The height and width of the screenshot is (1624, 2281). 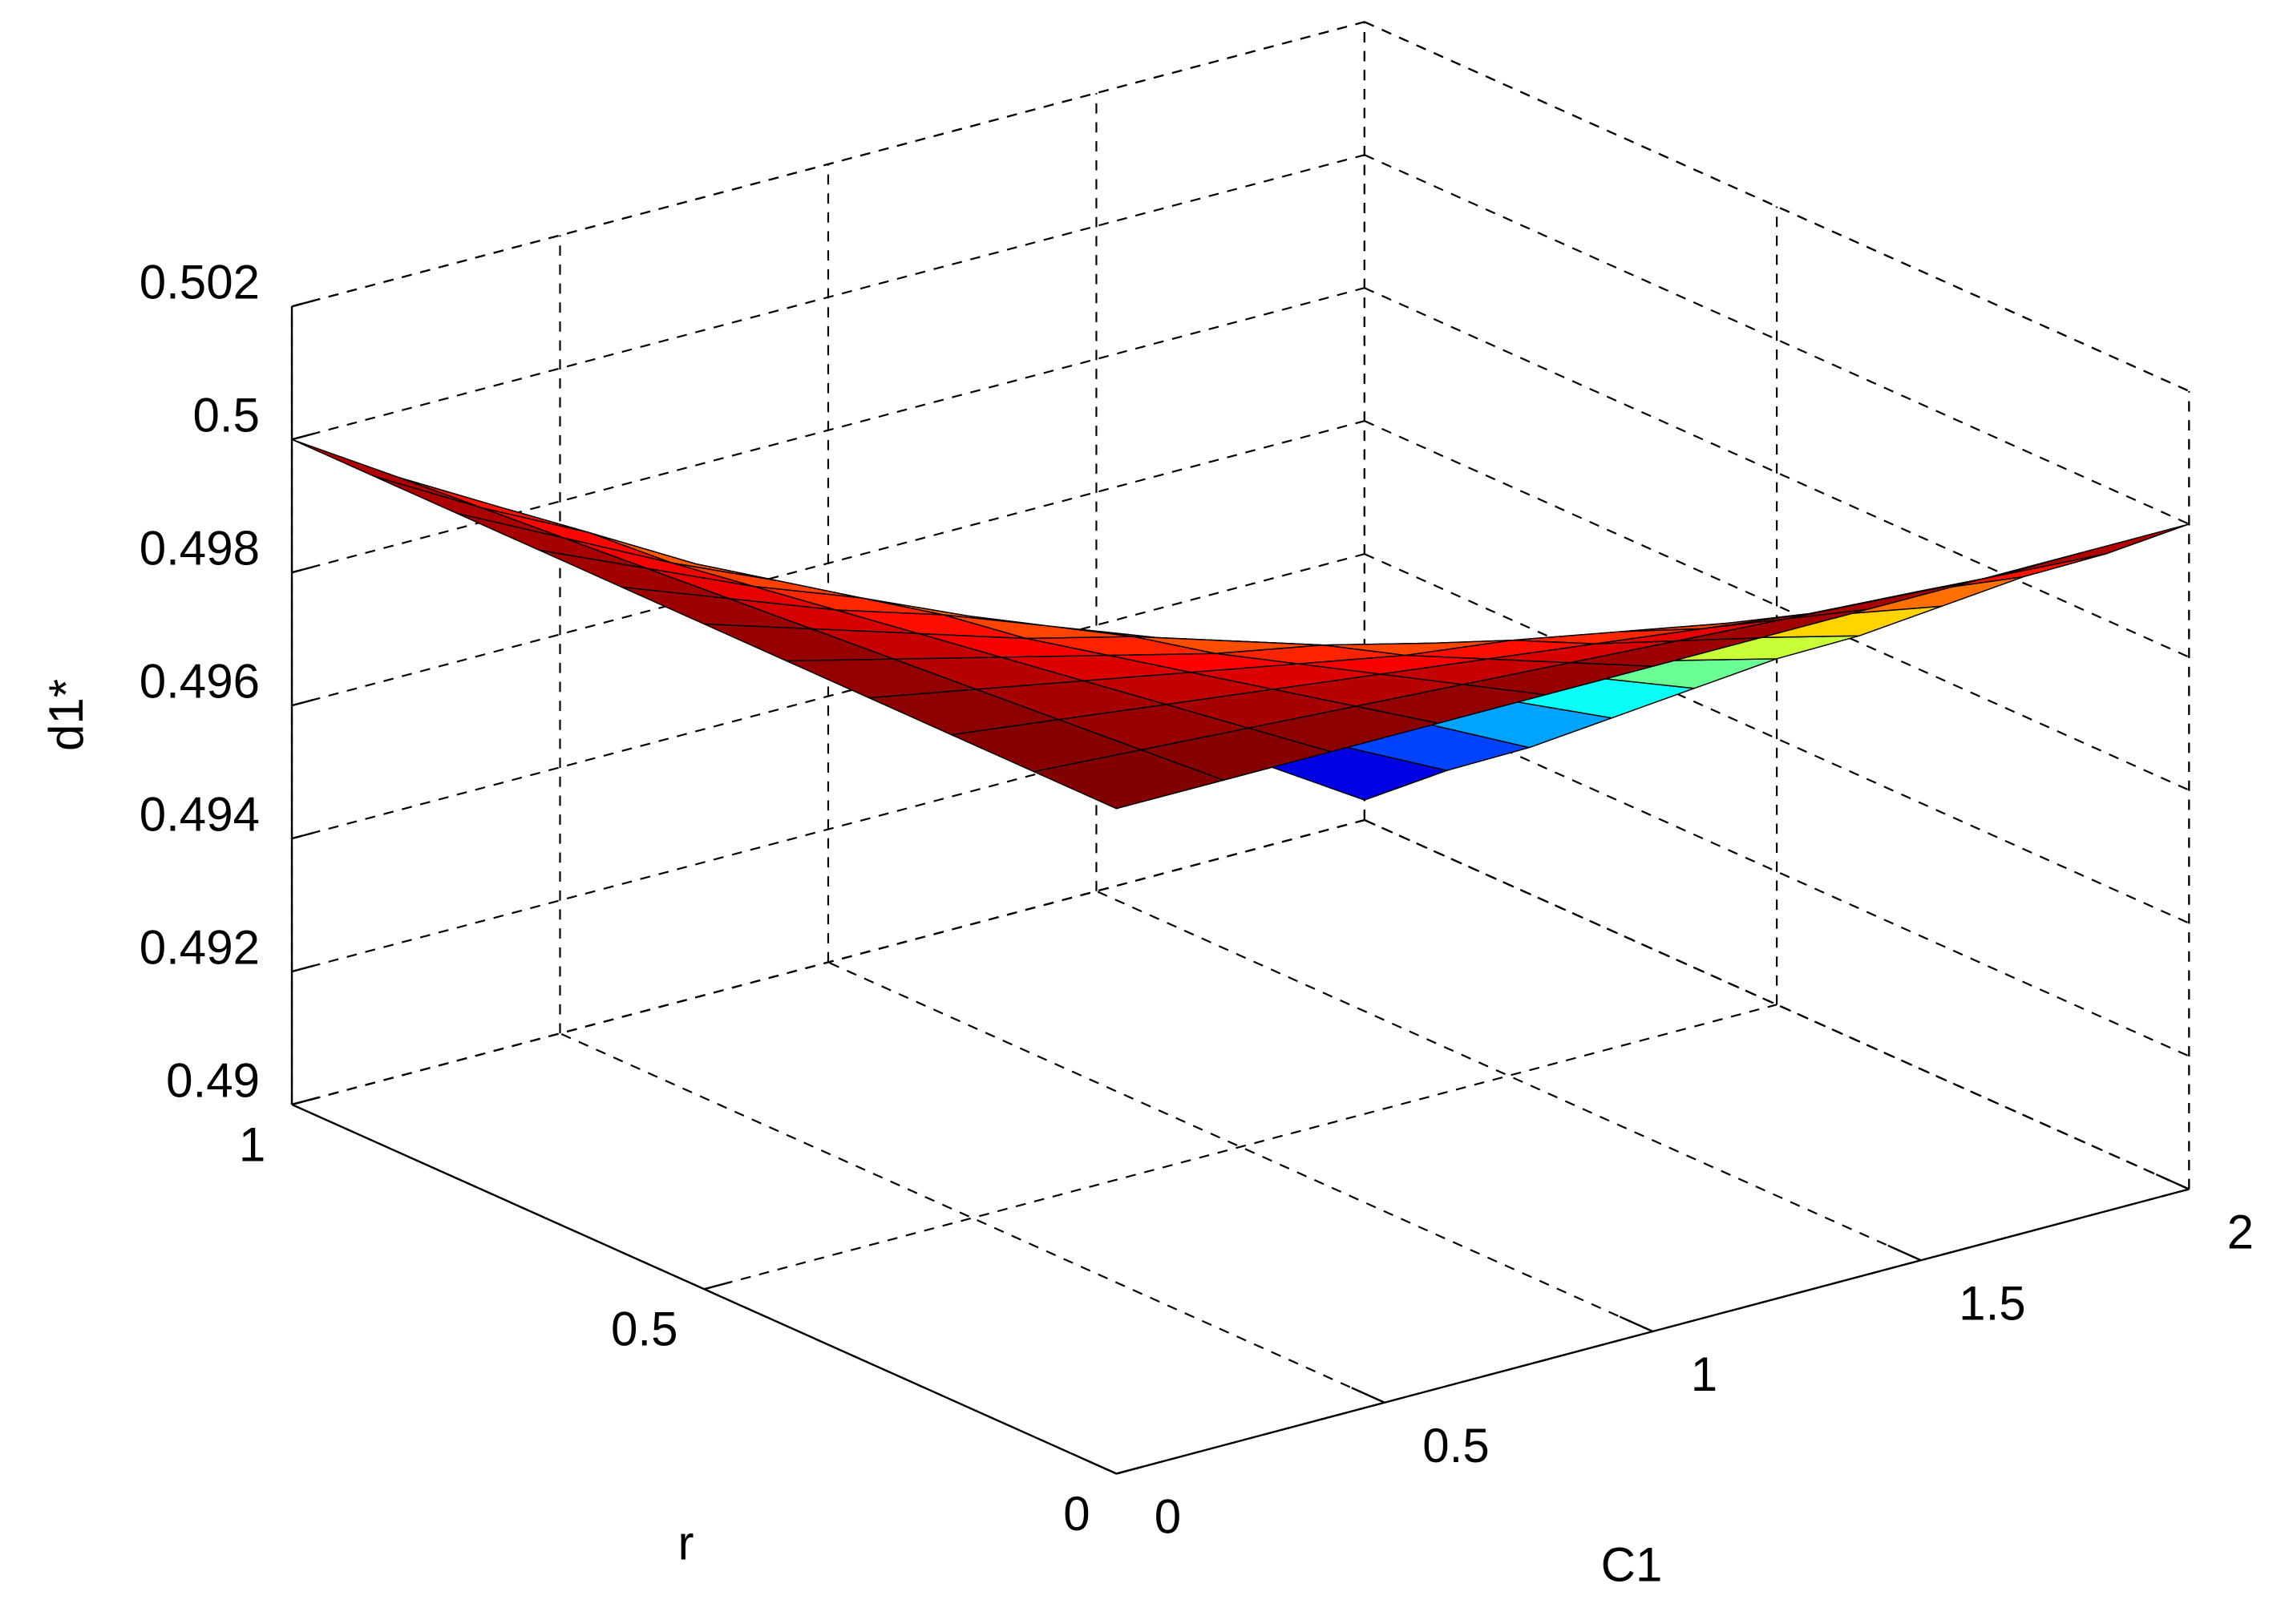 I want to click on x-tick-label: 1.5, so click(x=1992, y=1303).